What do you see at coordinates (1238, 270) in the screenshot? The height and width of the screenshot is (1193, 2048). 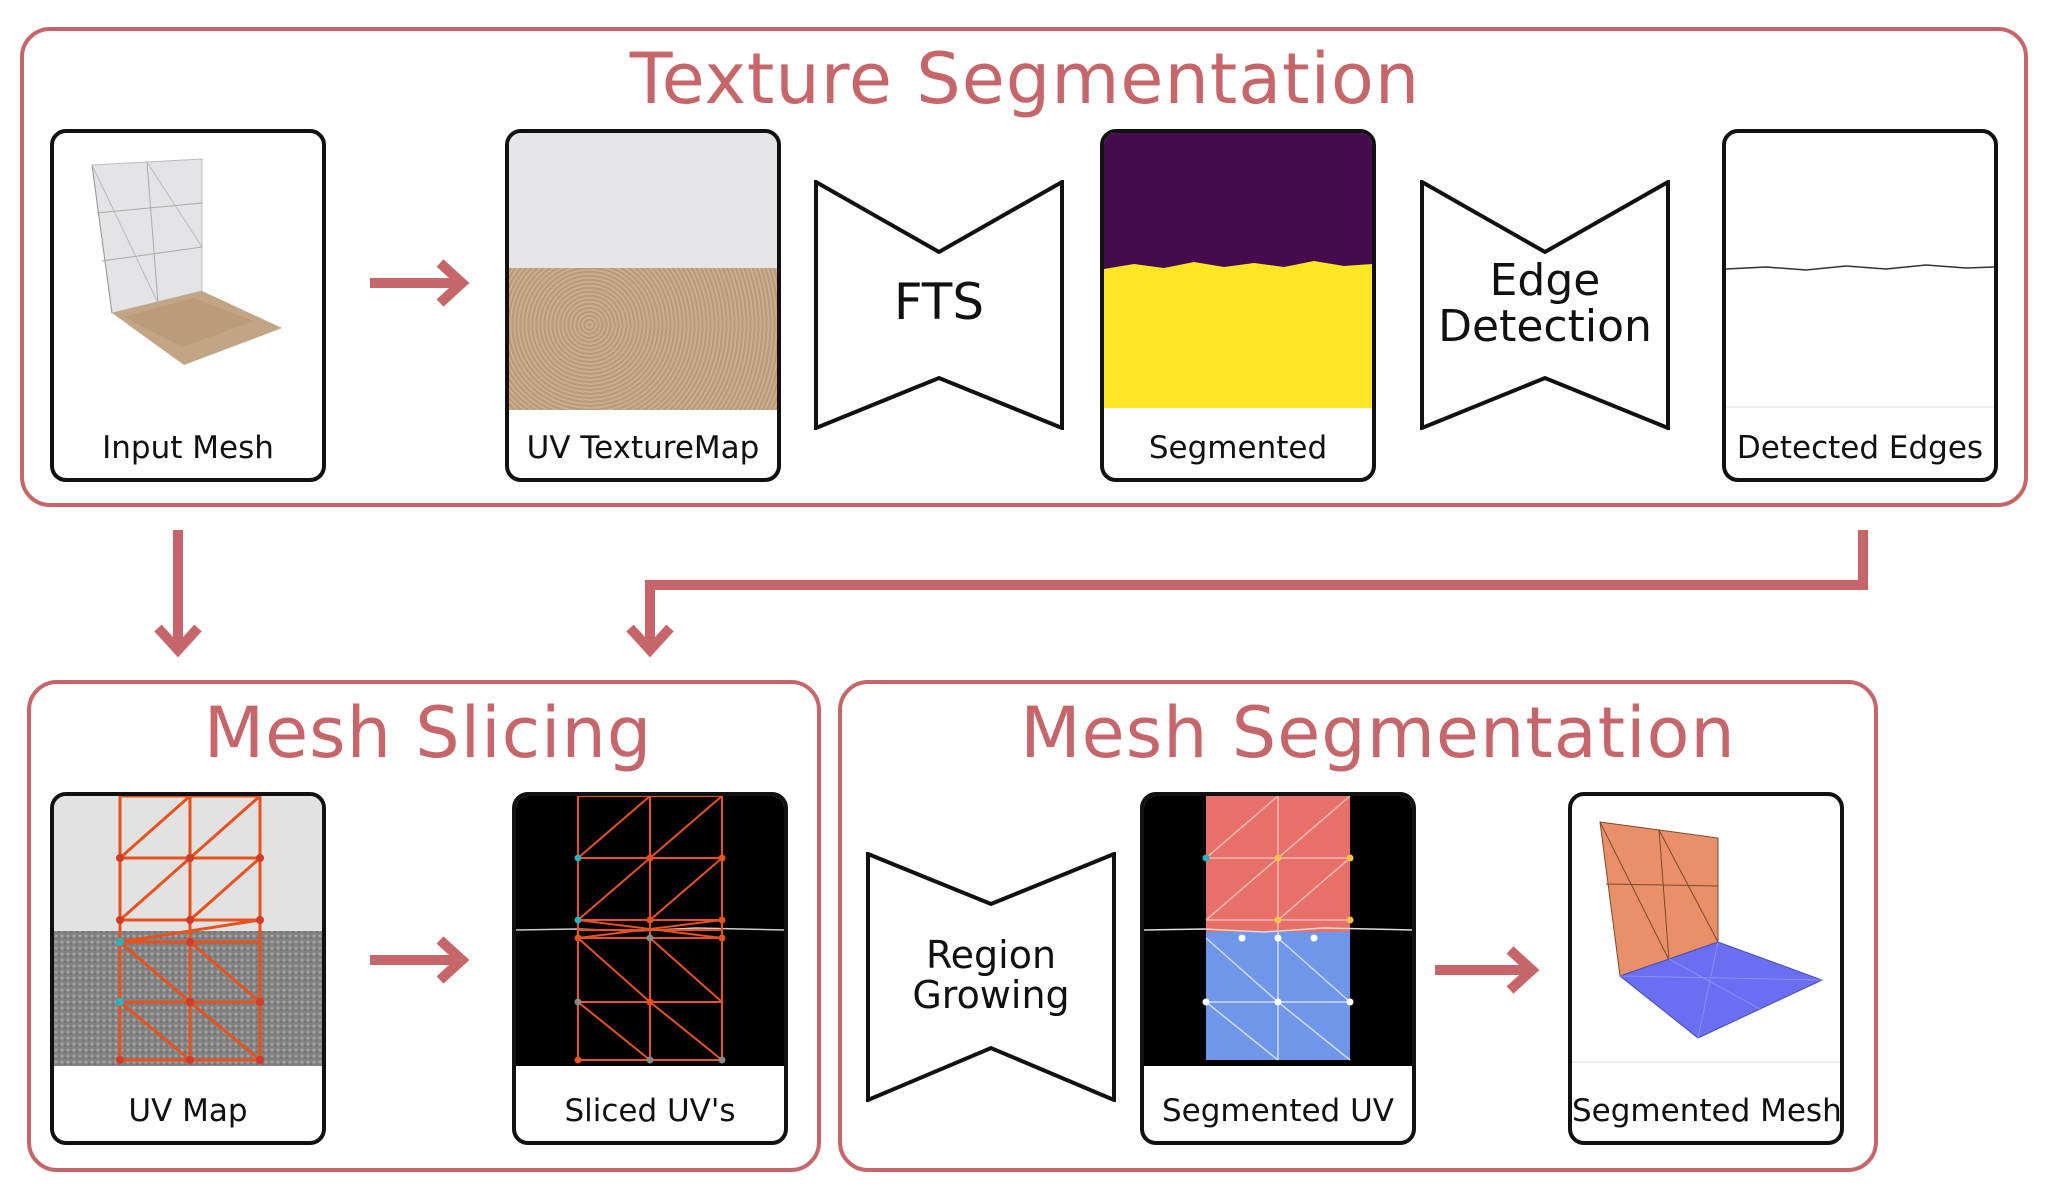 I see `segmented-image` at bounding box center [1238, 270].